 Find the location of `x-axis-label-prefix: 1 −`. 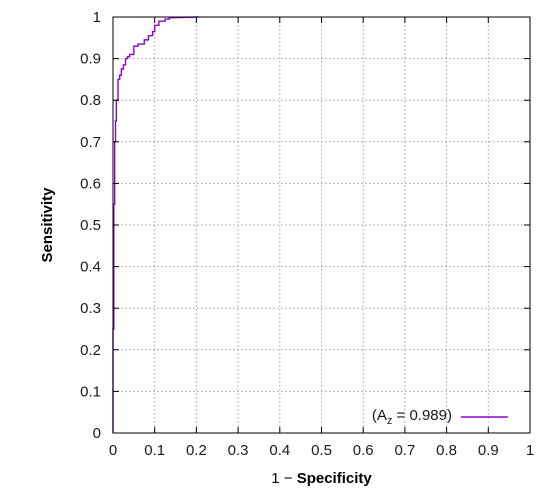

x-axis-label-prefix: 1 − is located at coordinates (283, 478).